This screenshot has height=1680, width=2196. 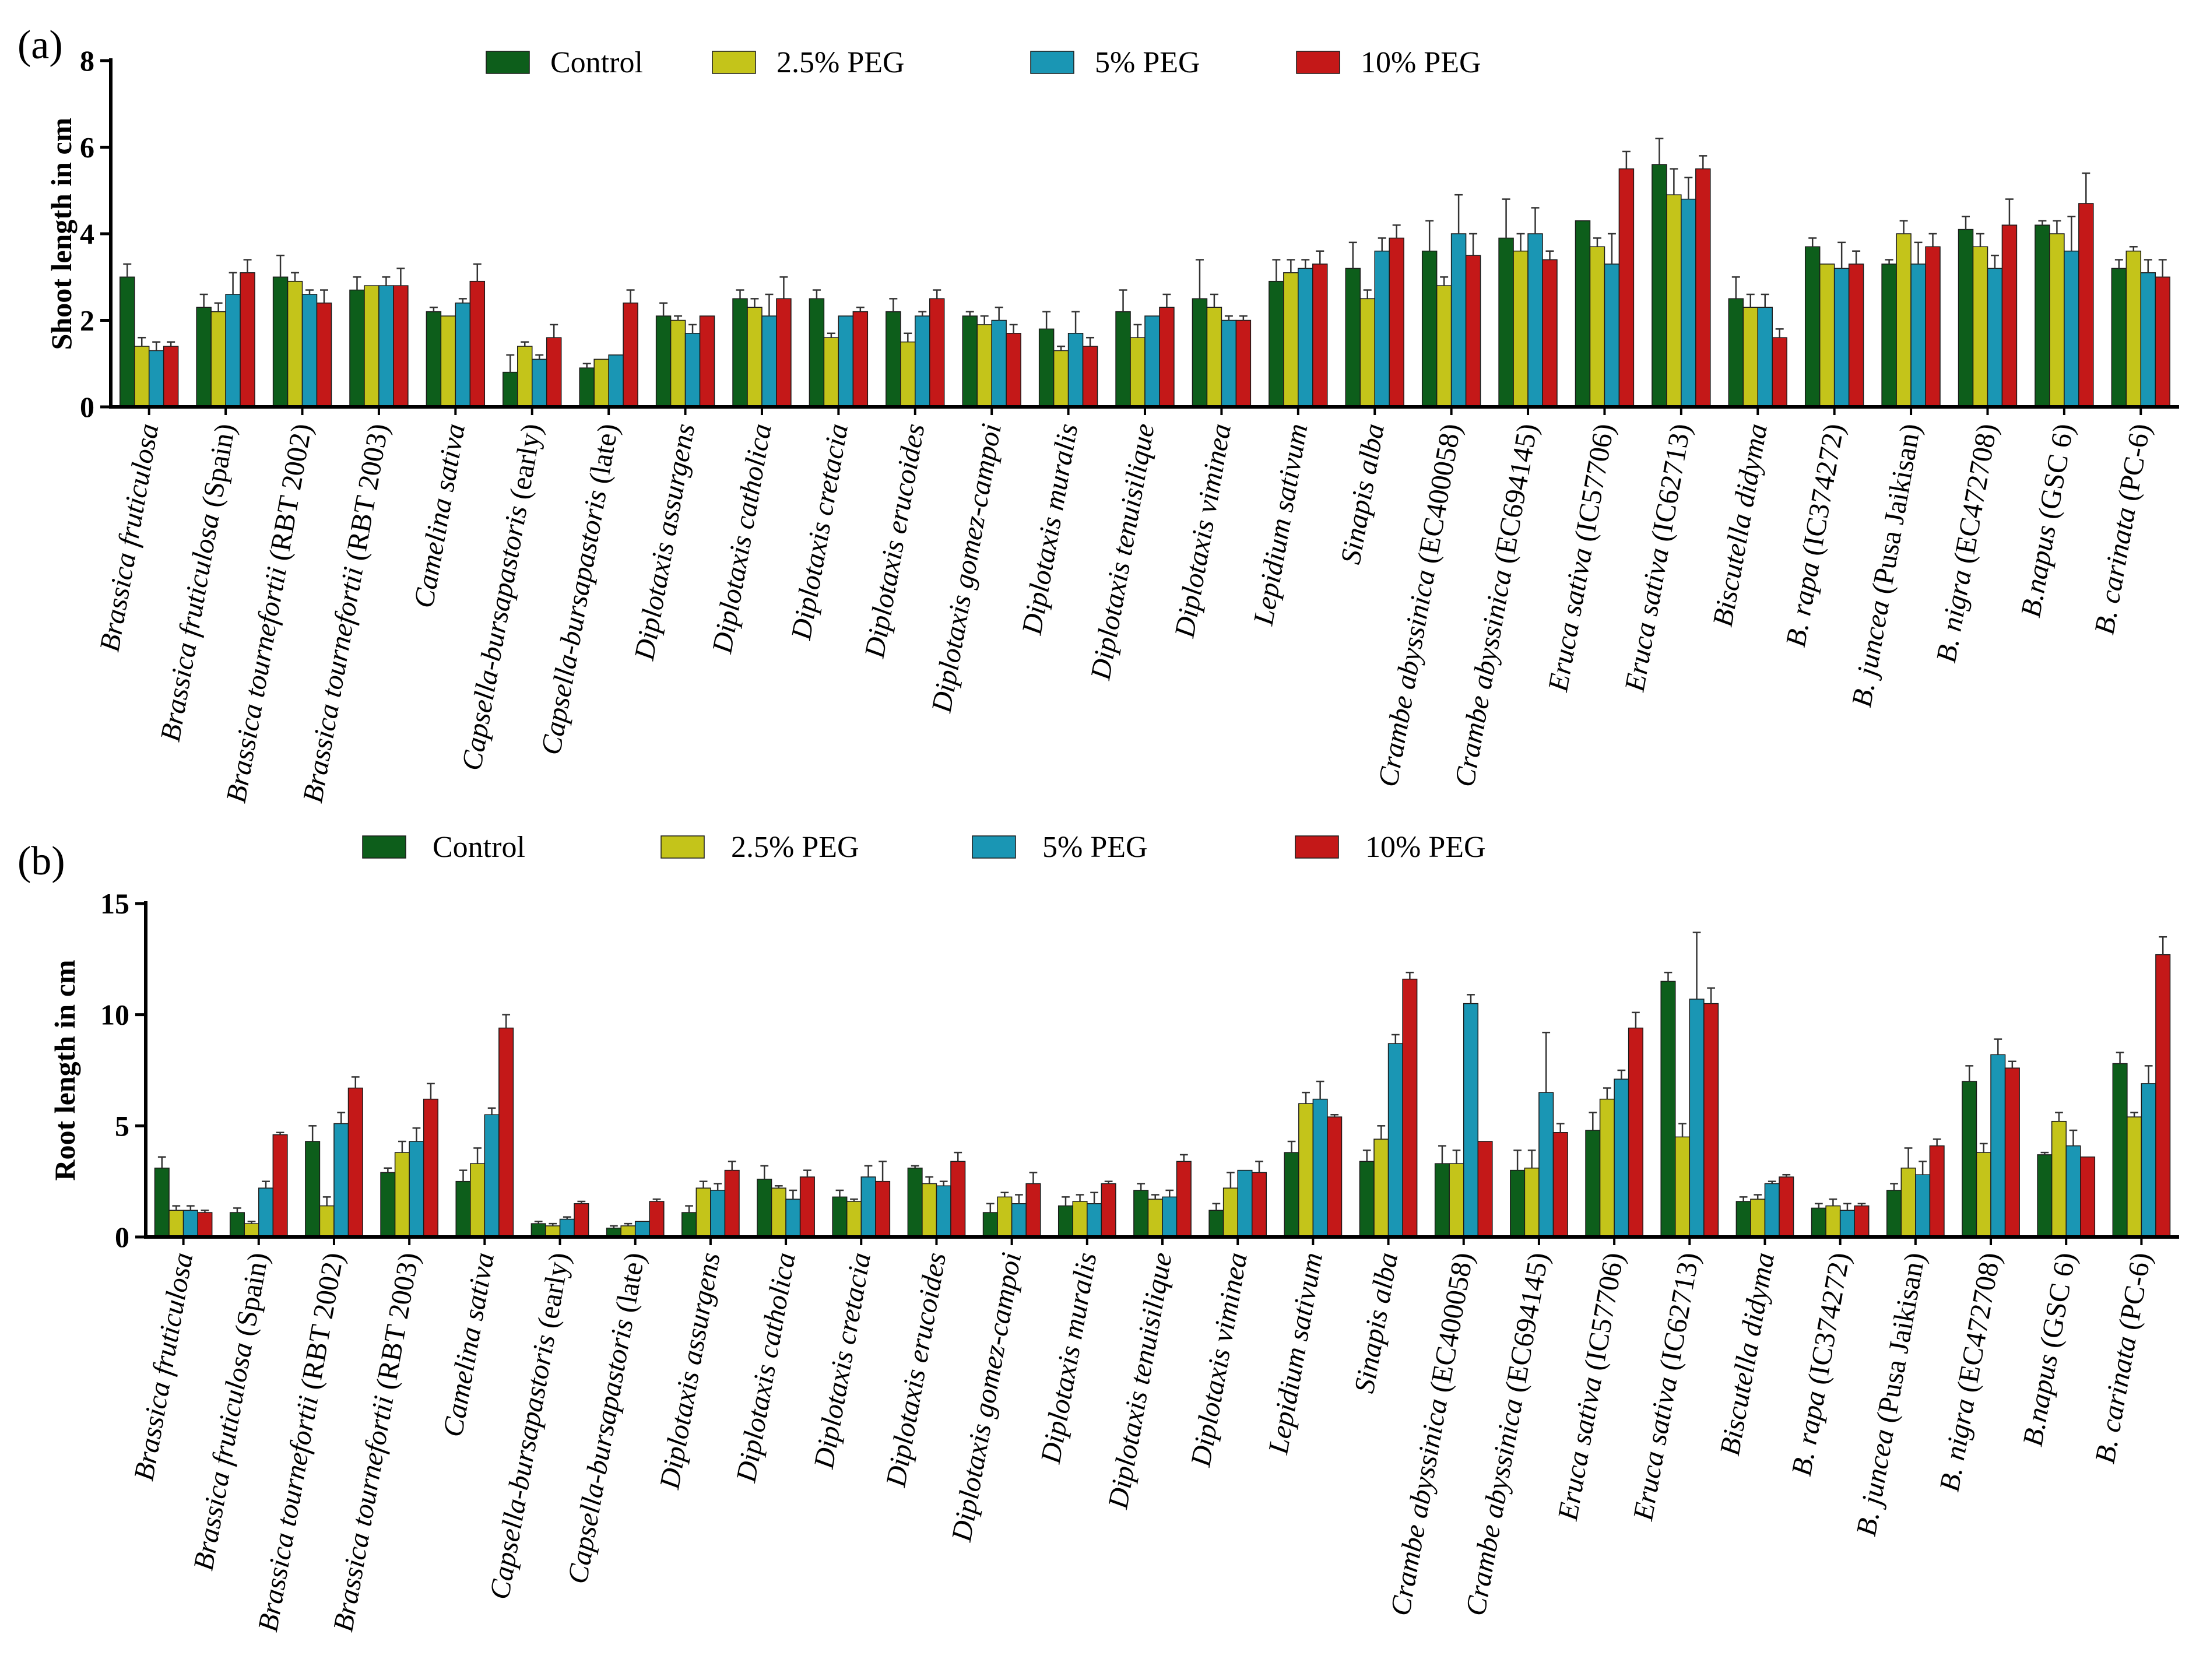 I want to click on x-category-label: B. juncea (Pusa Jaikisan), so click(x=1890, y=1394).